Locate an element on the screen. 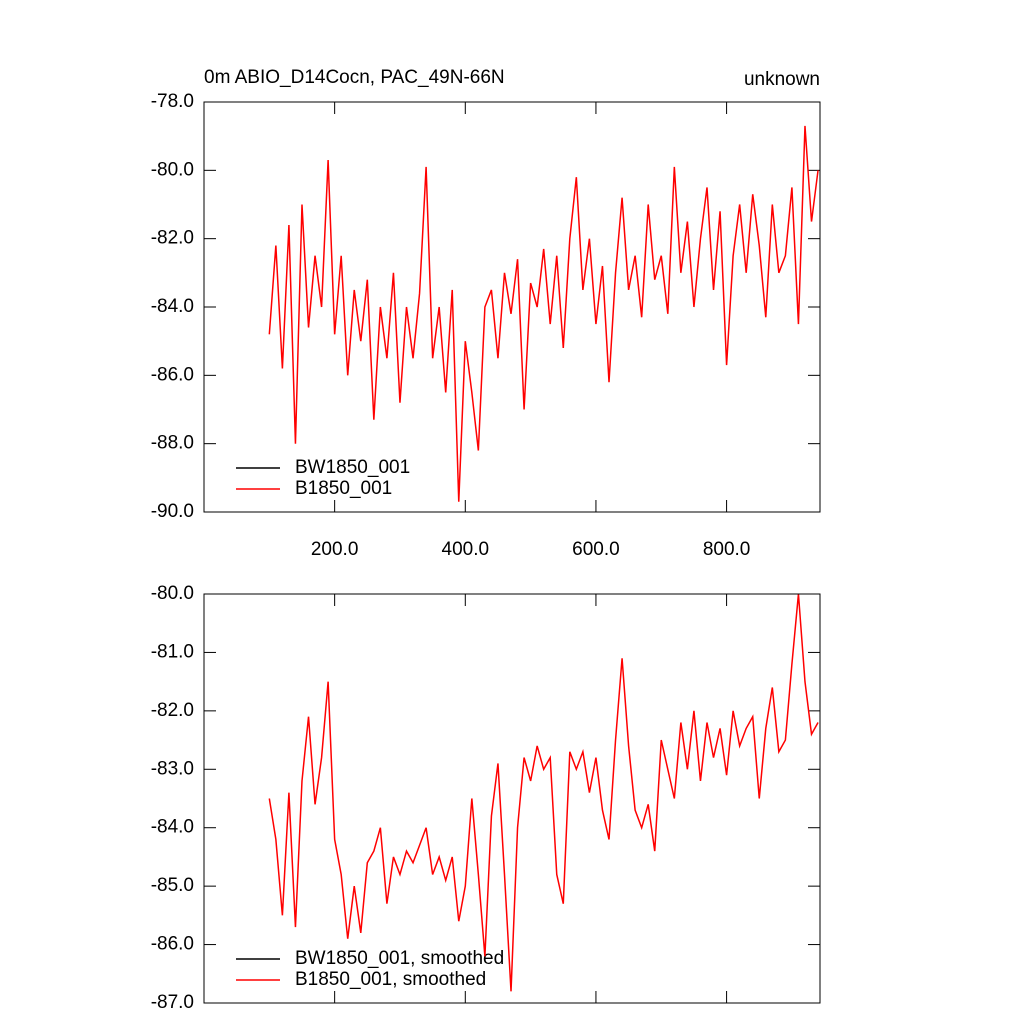 This screenshot has height=1029, width=1024. chart-title-right: unknown is located at coordinates (782, 79).